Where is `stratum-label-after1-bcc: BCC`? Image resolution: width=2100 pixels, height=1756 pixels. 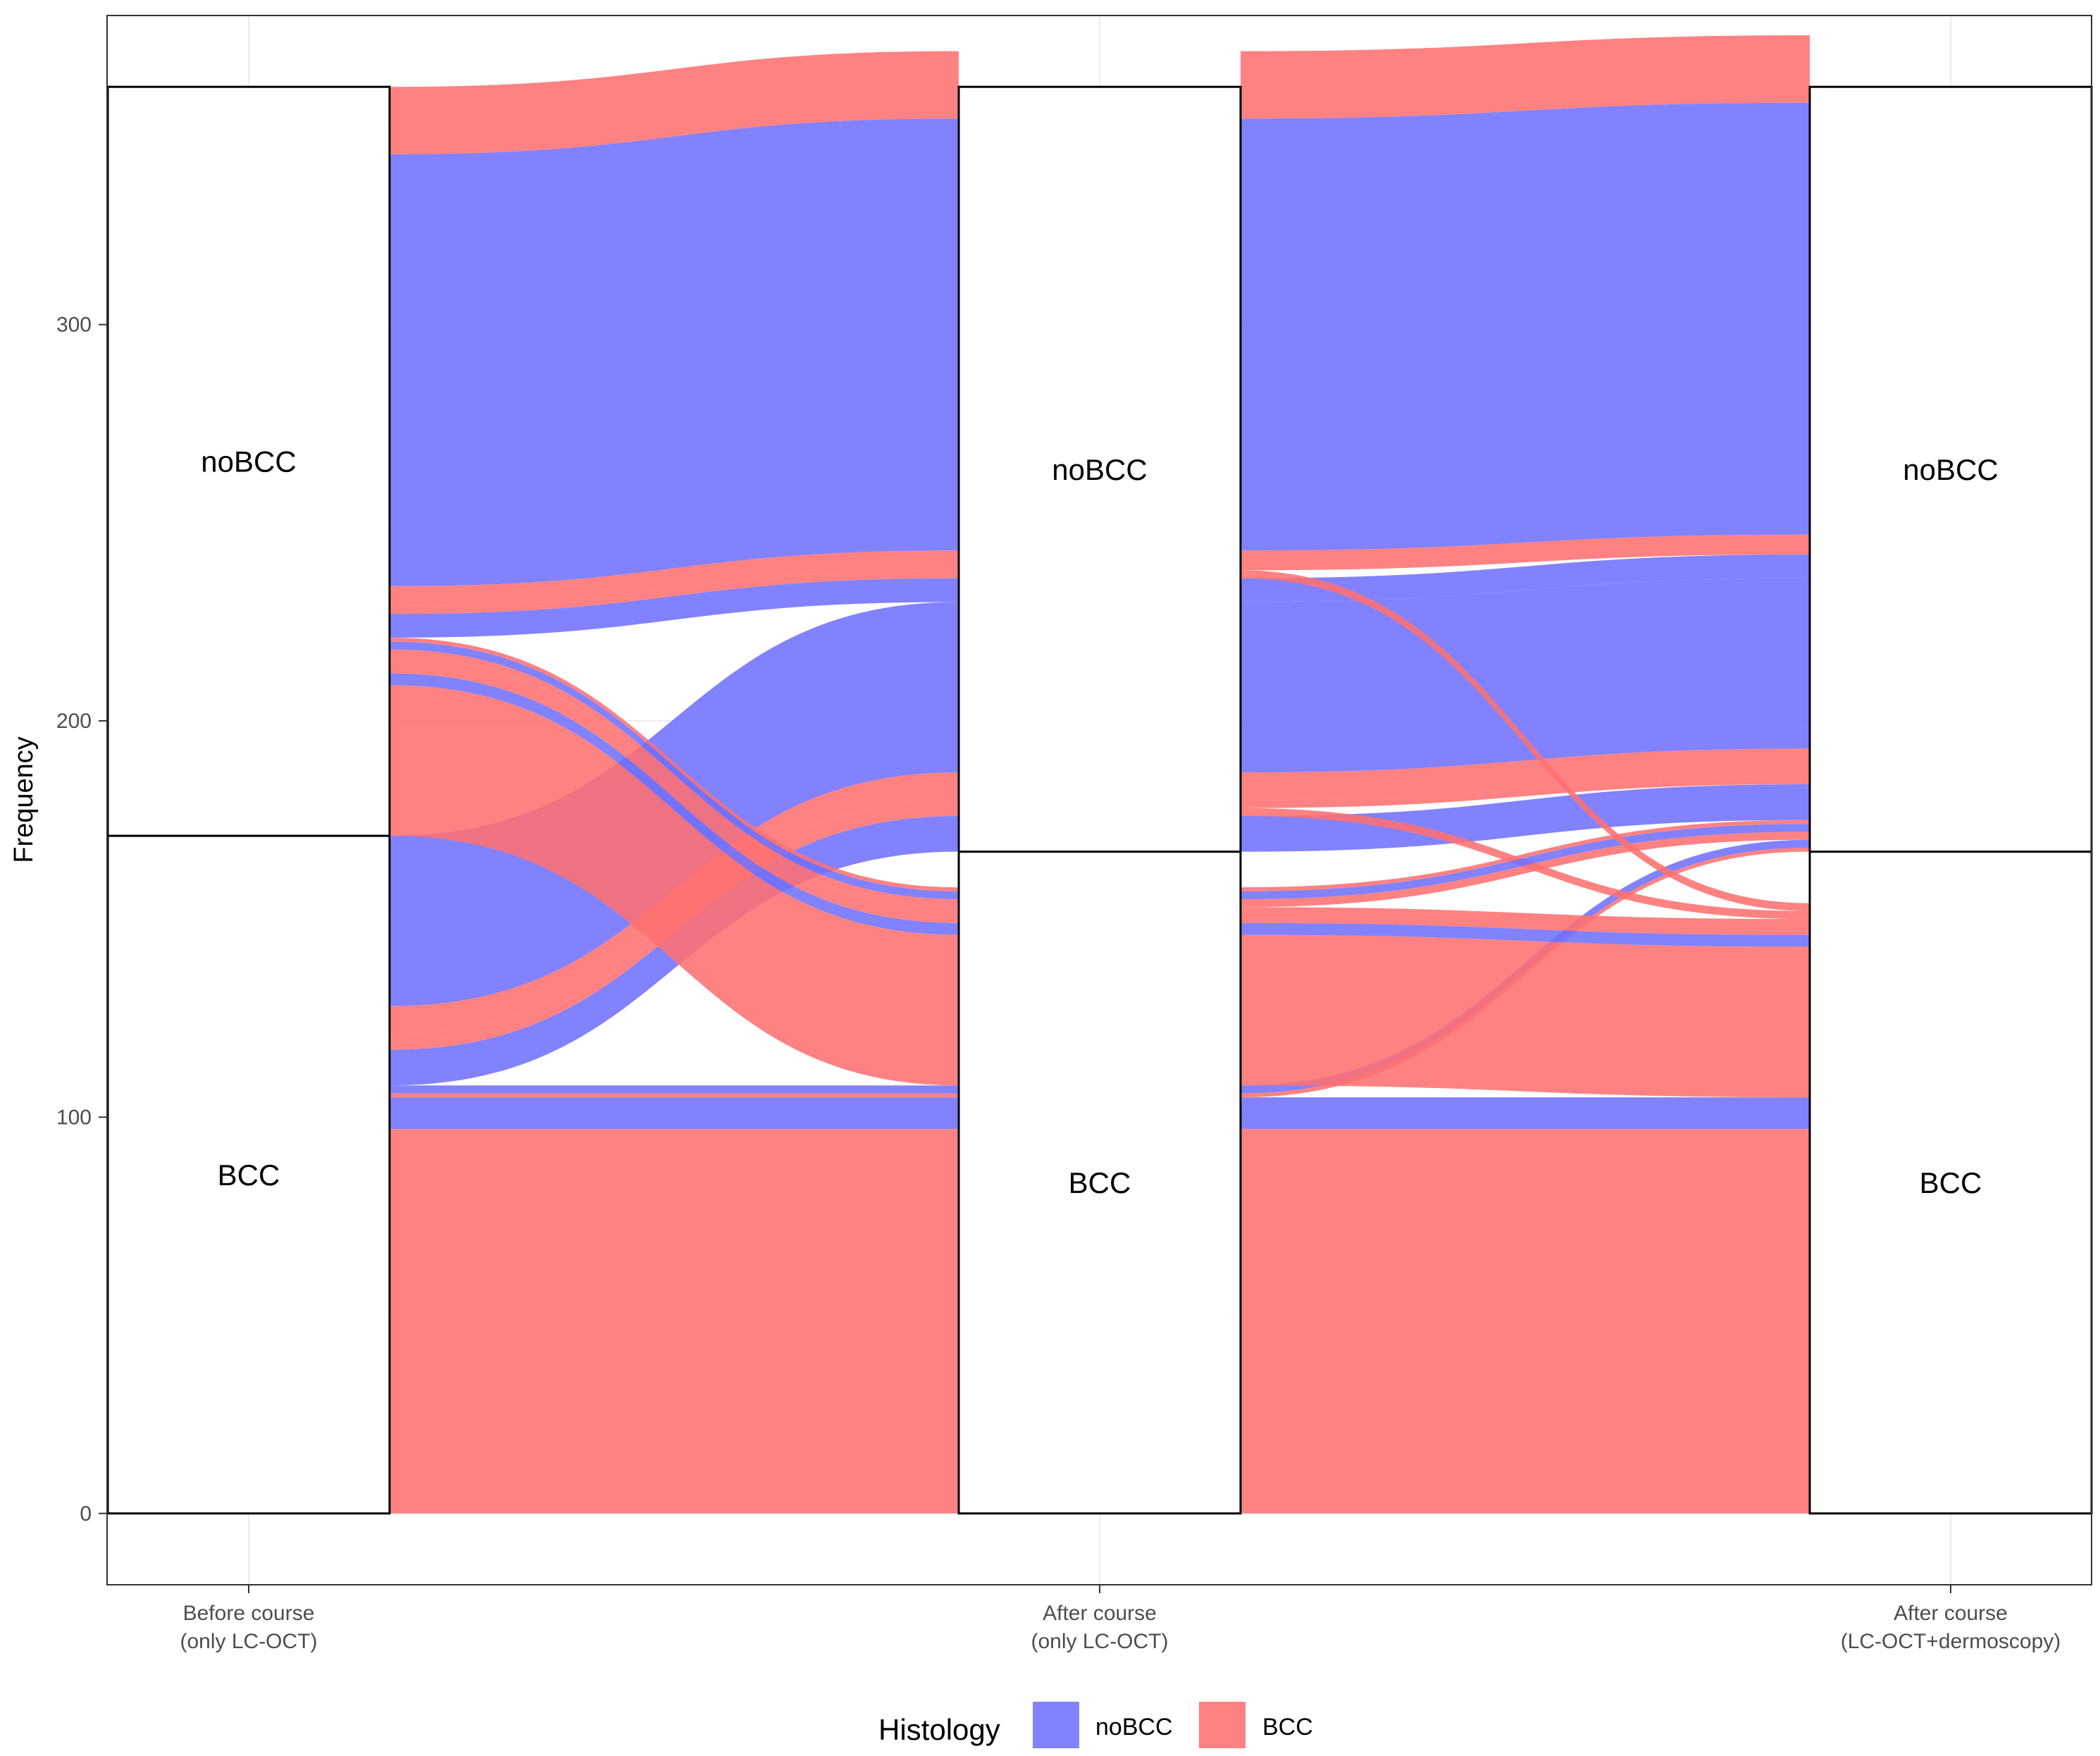 stratum-label-after1-bcc: BCC is located at coordinates (1100, 1182).